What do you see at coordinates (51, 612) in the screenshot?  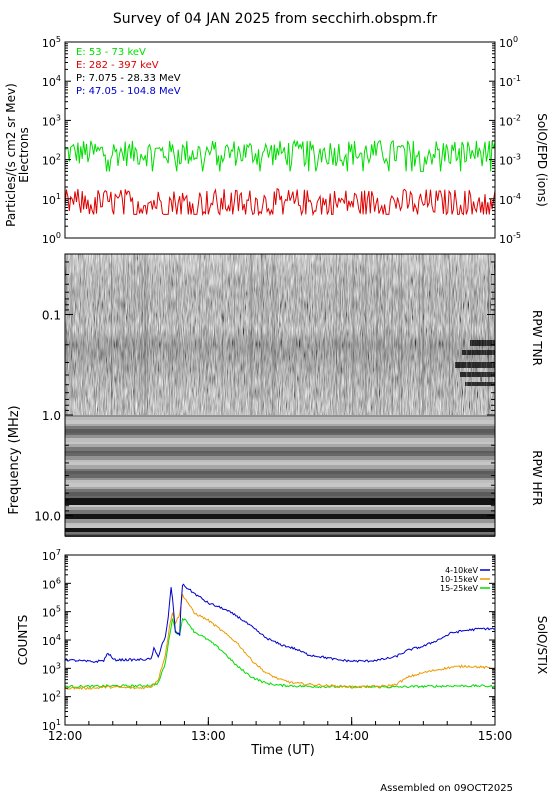 I see `stix-y-tick-label: 10⁵` at bounding box center [51, 612].